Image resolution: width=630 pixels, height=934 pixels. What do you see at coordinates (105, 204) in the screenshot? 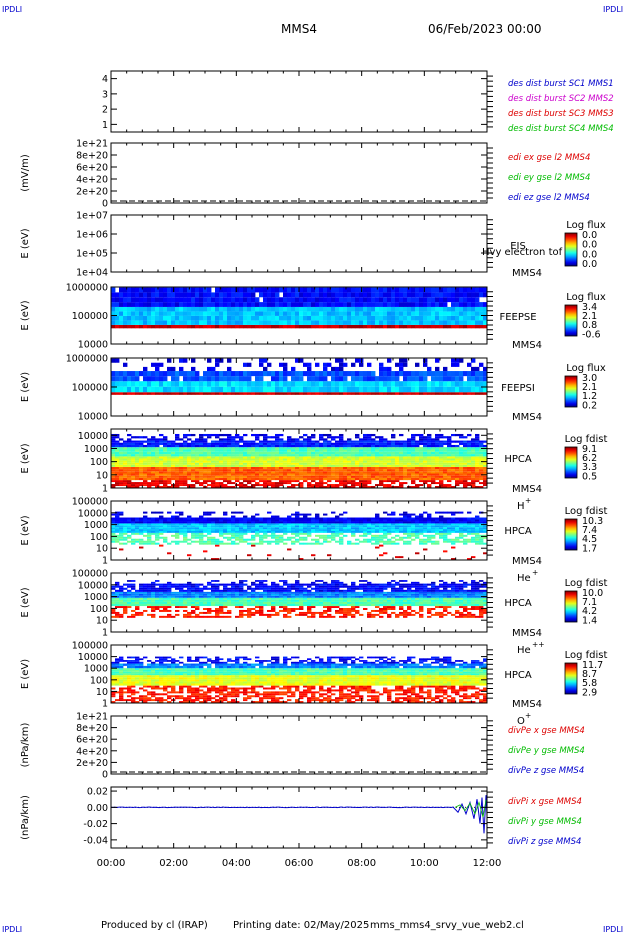
I see `ytick-label-edi-5: 0` at bounding box center [105, 204].